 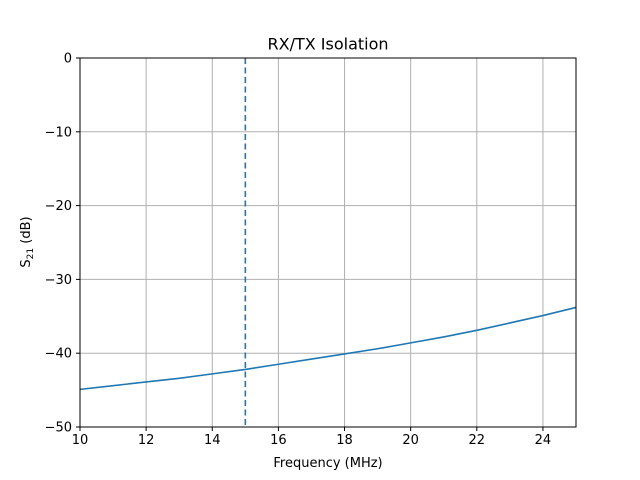 What do you see at coordinates (477, 440) in the screenshot?
I see `x-tick-label: 22` at bounding box center [477, 440].